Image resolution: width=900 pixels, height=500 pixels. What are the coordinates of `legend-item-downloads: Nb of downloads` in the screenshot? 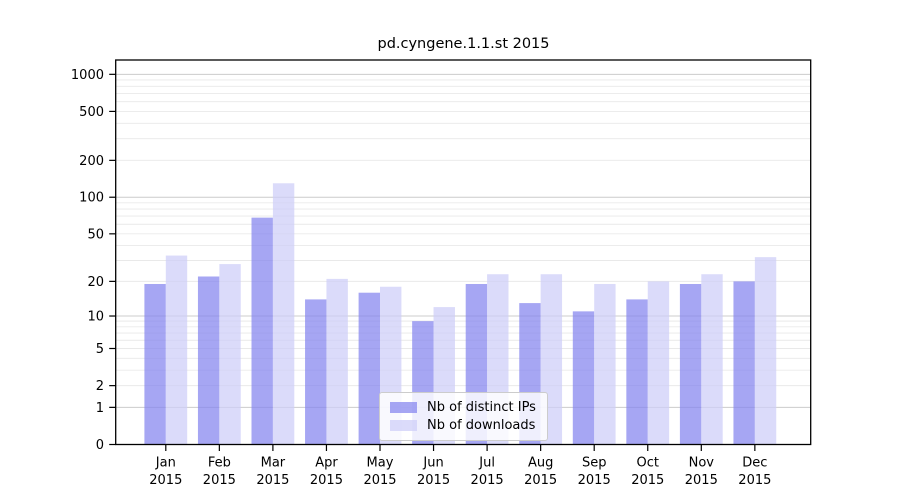 It's located at (463, 425).